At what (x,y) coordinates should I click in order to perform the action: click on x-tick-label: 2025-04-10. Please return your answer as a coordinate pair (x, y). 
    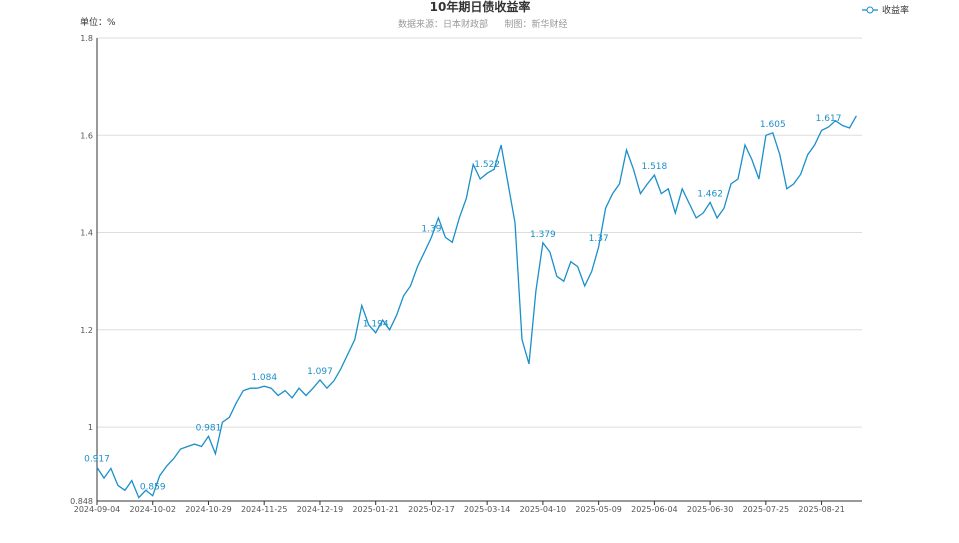
    Looking at the image, I should click on (543, 509).